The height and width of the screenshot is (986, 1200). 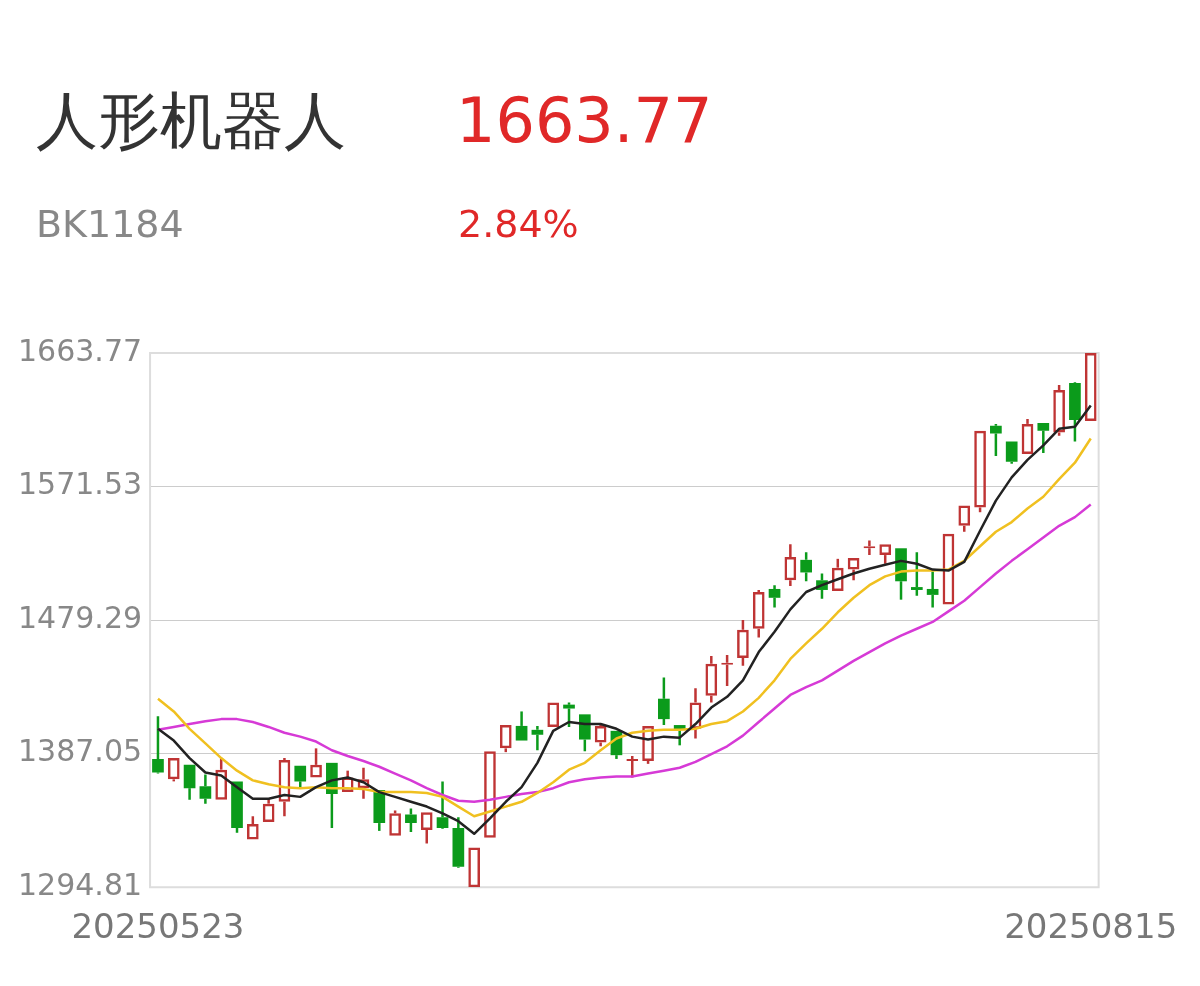 I want to click on y-tick-label: 1571.53, so click(x=80, y=484).